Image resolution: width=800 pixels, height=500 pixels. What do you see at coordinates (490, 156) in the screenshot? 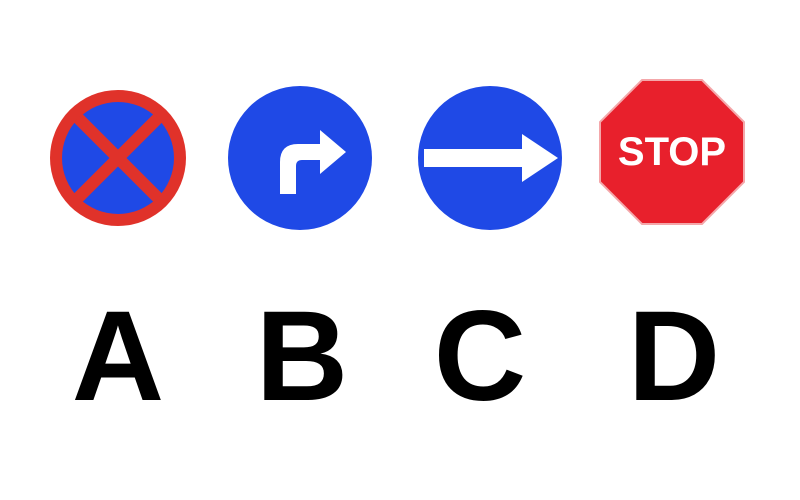
I see `one-way-right-sign-icon` at bounding box center [490, 156].